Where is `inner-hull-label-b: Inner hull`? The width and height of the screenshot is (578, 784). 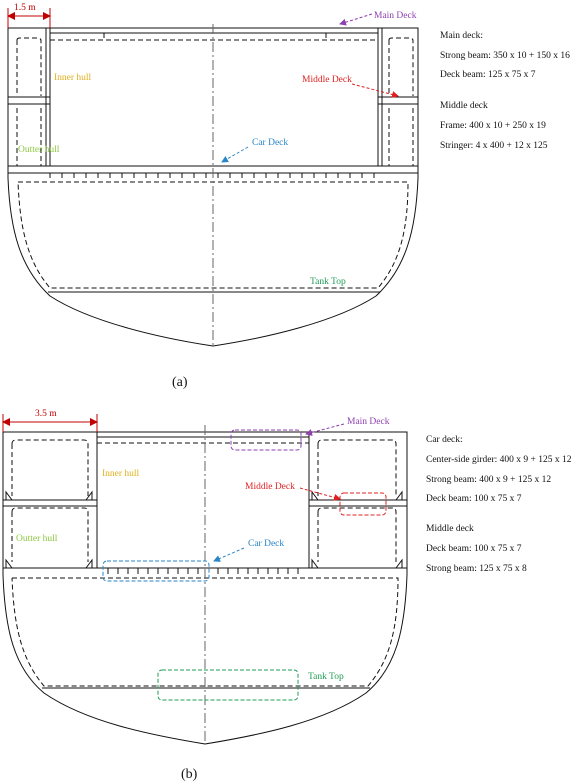
inner-hull-label-b: Inner hull is located at coordinates (121, 474).